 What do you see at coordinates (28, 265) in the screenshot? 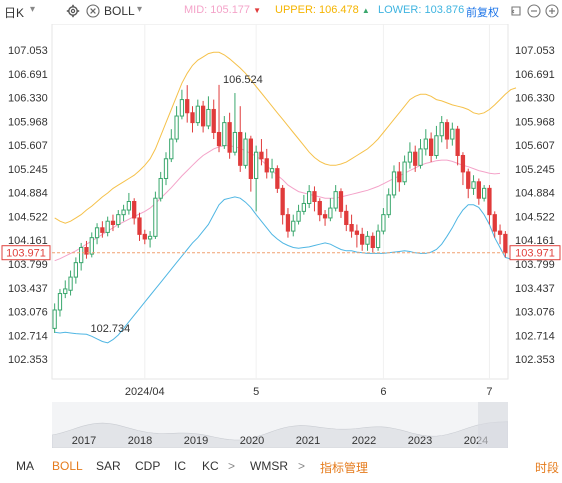
I see `y-tick-label-left: 103.799` at bounding box center [28, 265].